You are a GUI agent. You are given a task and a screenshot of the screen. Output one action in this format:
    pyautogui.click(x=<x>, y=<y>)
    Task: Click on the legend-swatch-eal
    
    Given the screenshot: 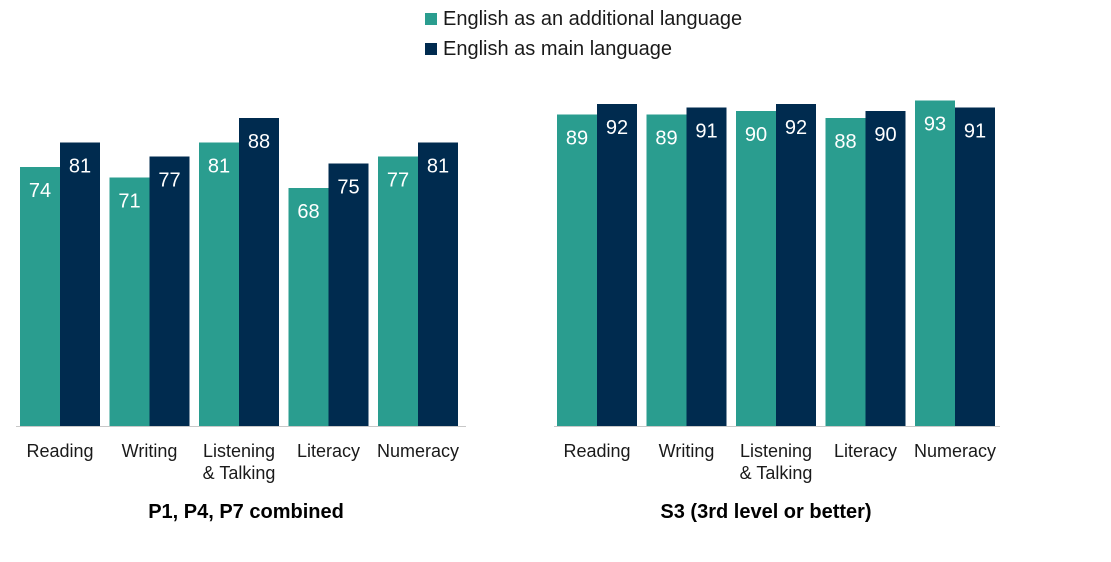 What is the action you would take?
    pyautogui.click(x=431, y=19)
    